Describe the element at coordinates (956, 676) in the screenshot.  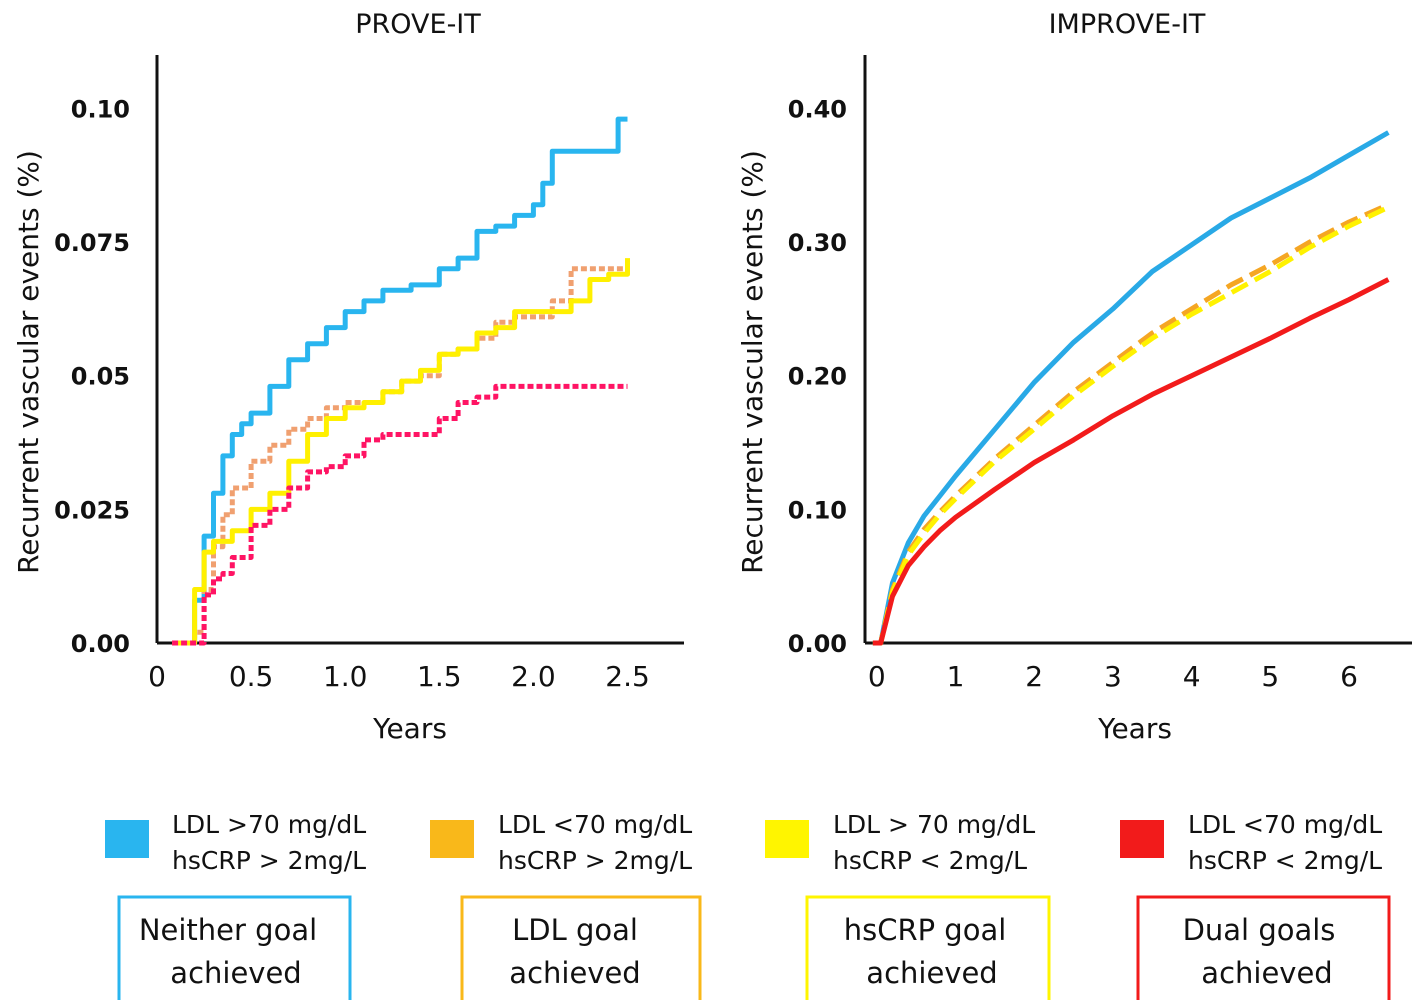
I see `x-tick-label: 1` at that location.